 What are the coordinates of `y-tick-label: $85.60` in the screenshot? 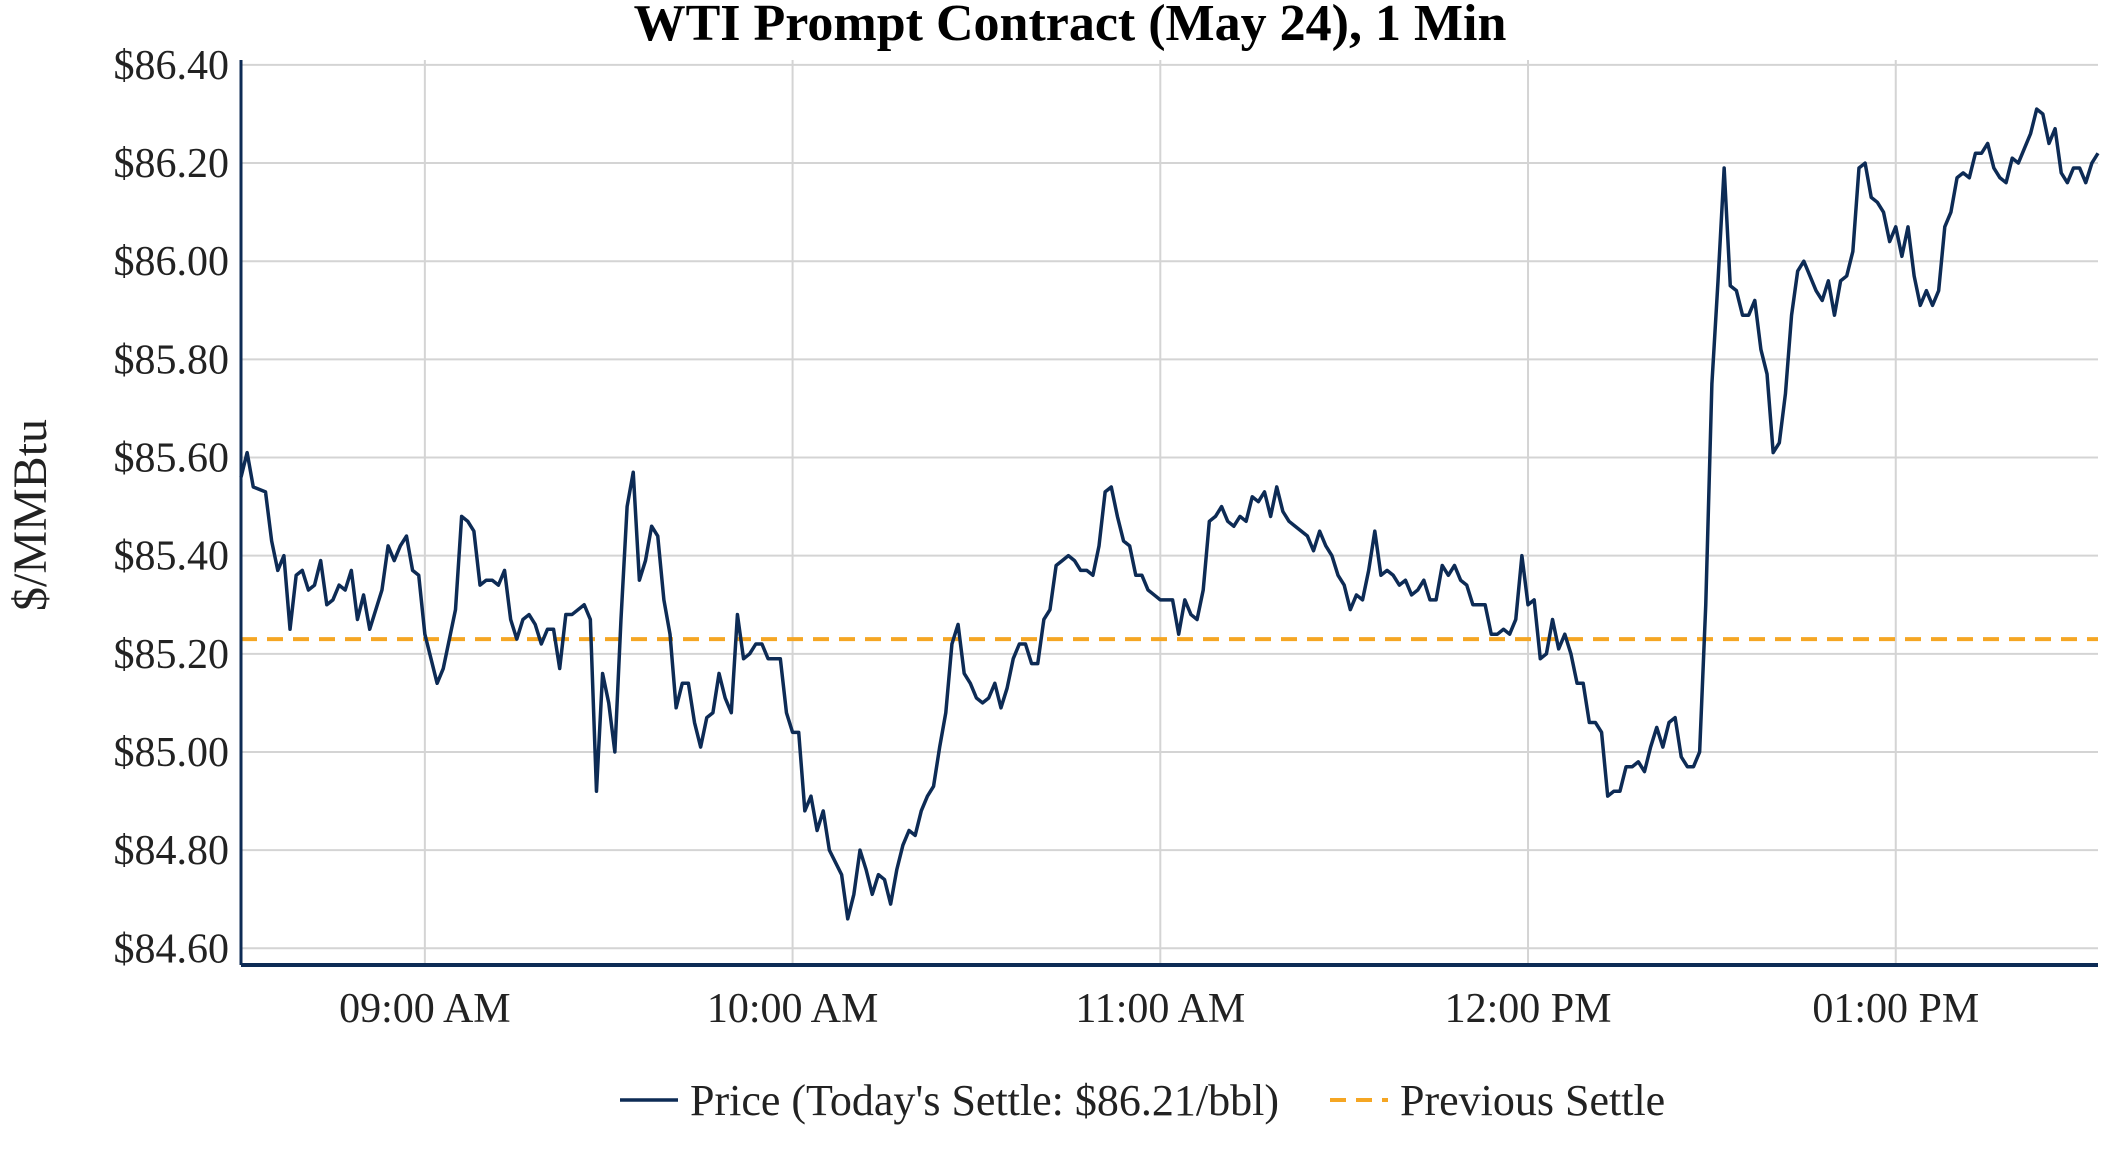 It's located at (172, 459).